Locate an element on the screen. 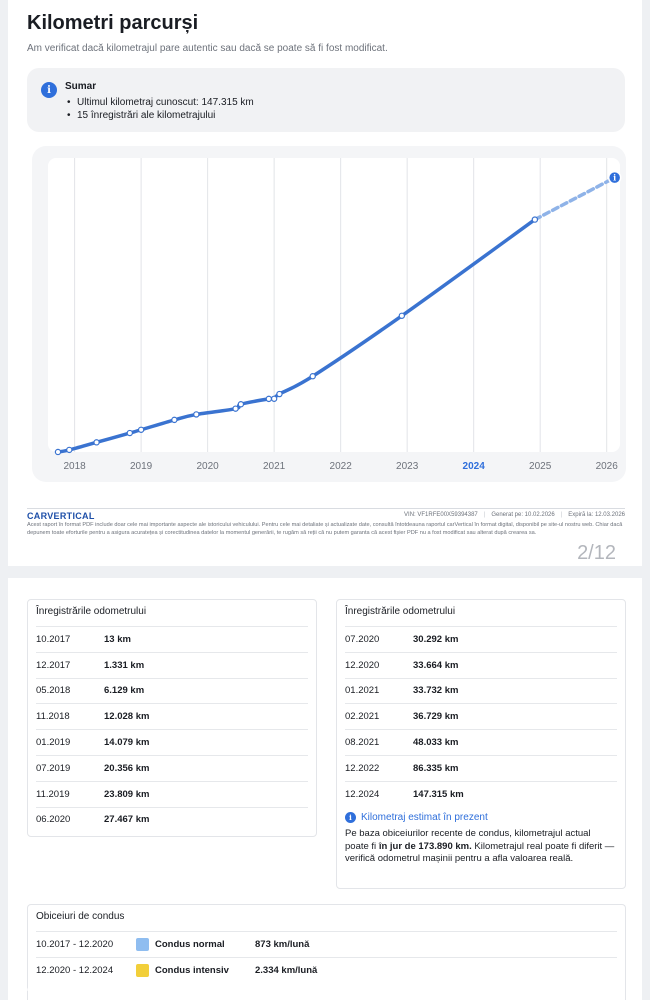 The image size is (650, 1000). x-tick-label: 2020 is located at coordinates (208, 466).